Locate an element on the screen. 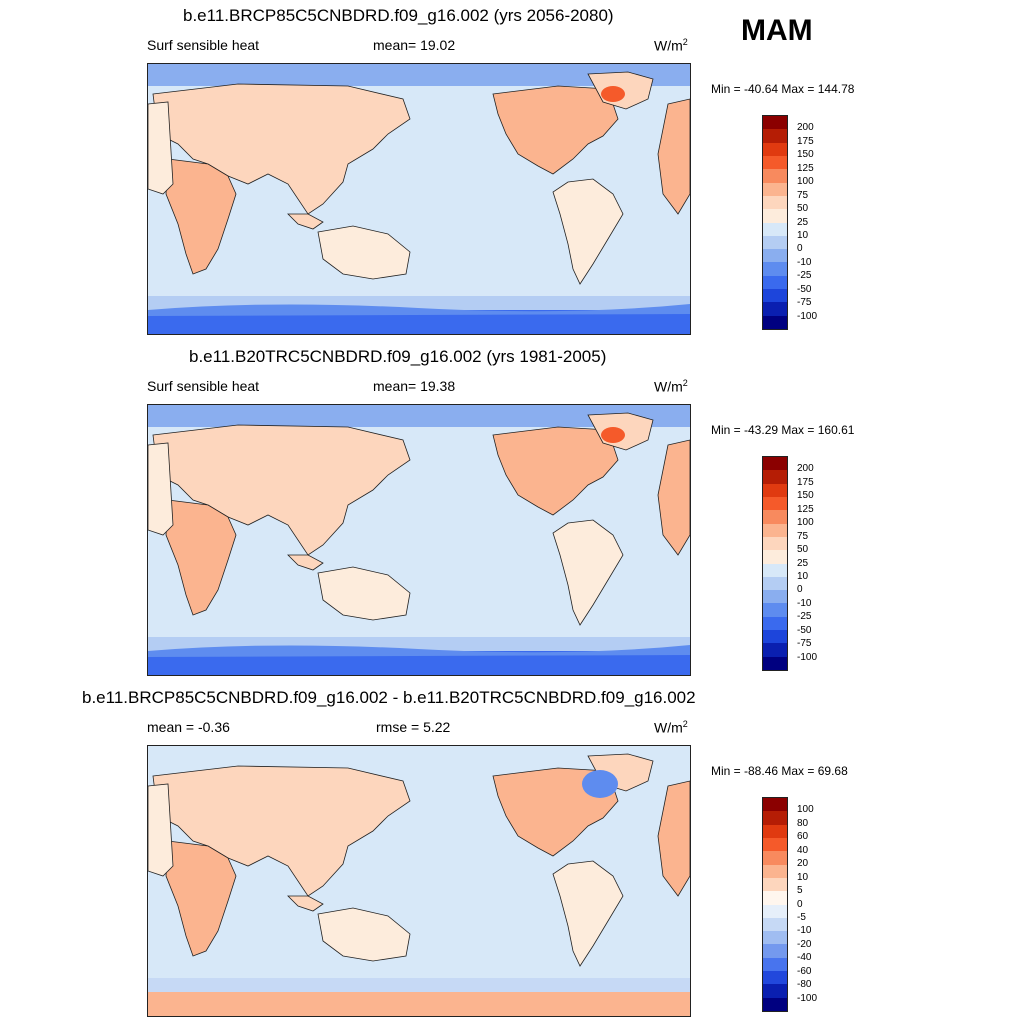  panel-historical-variable: Surf sensible heat is located at coordinates (203, 386).